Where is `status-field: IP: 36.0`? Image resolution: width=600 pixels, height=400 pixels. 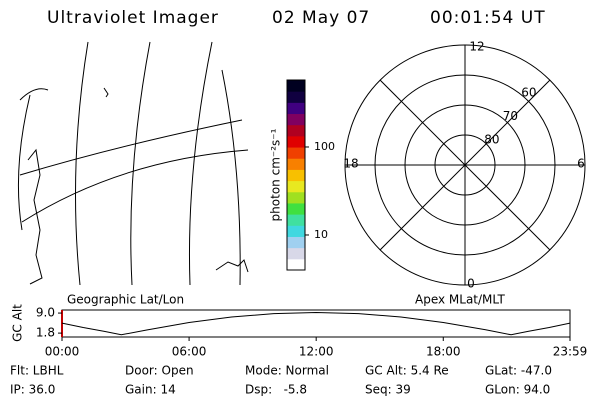
status-field: IP: 36.0 is located at coordinates (32, 390).